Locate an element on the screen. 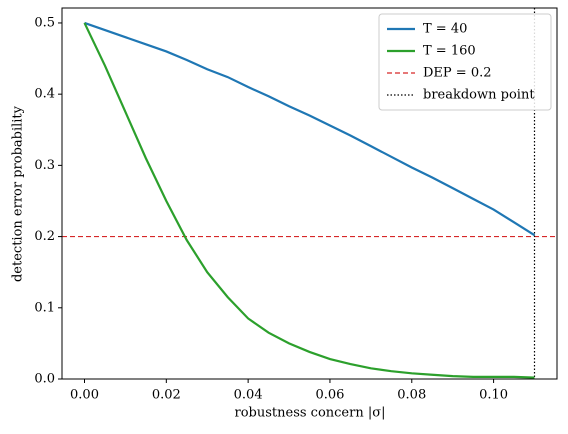 This screenshot has width=568, height=434. x-tick-label: 0.10 is located at coordinates (493, 395).